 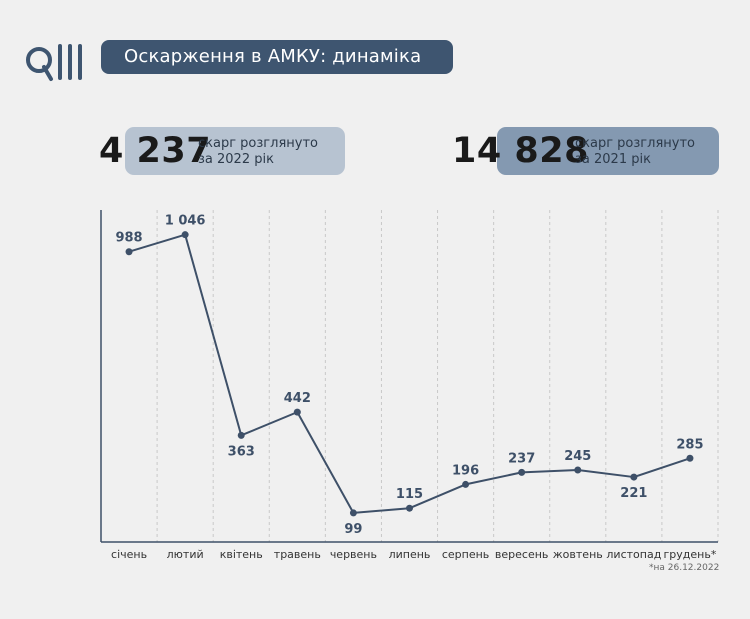 What do you see at coordinates (297, 398) in the screenshot?
I see `data-label: 442` at bounding box center [297, 398].